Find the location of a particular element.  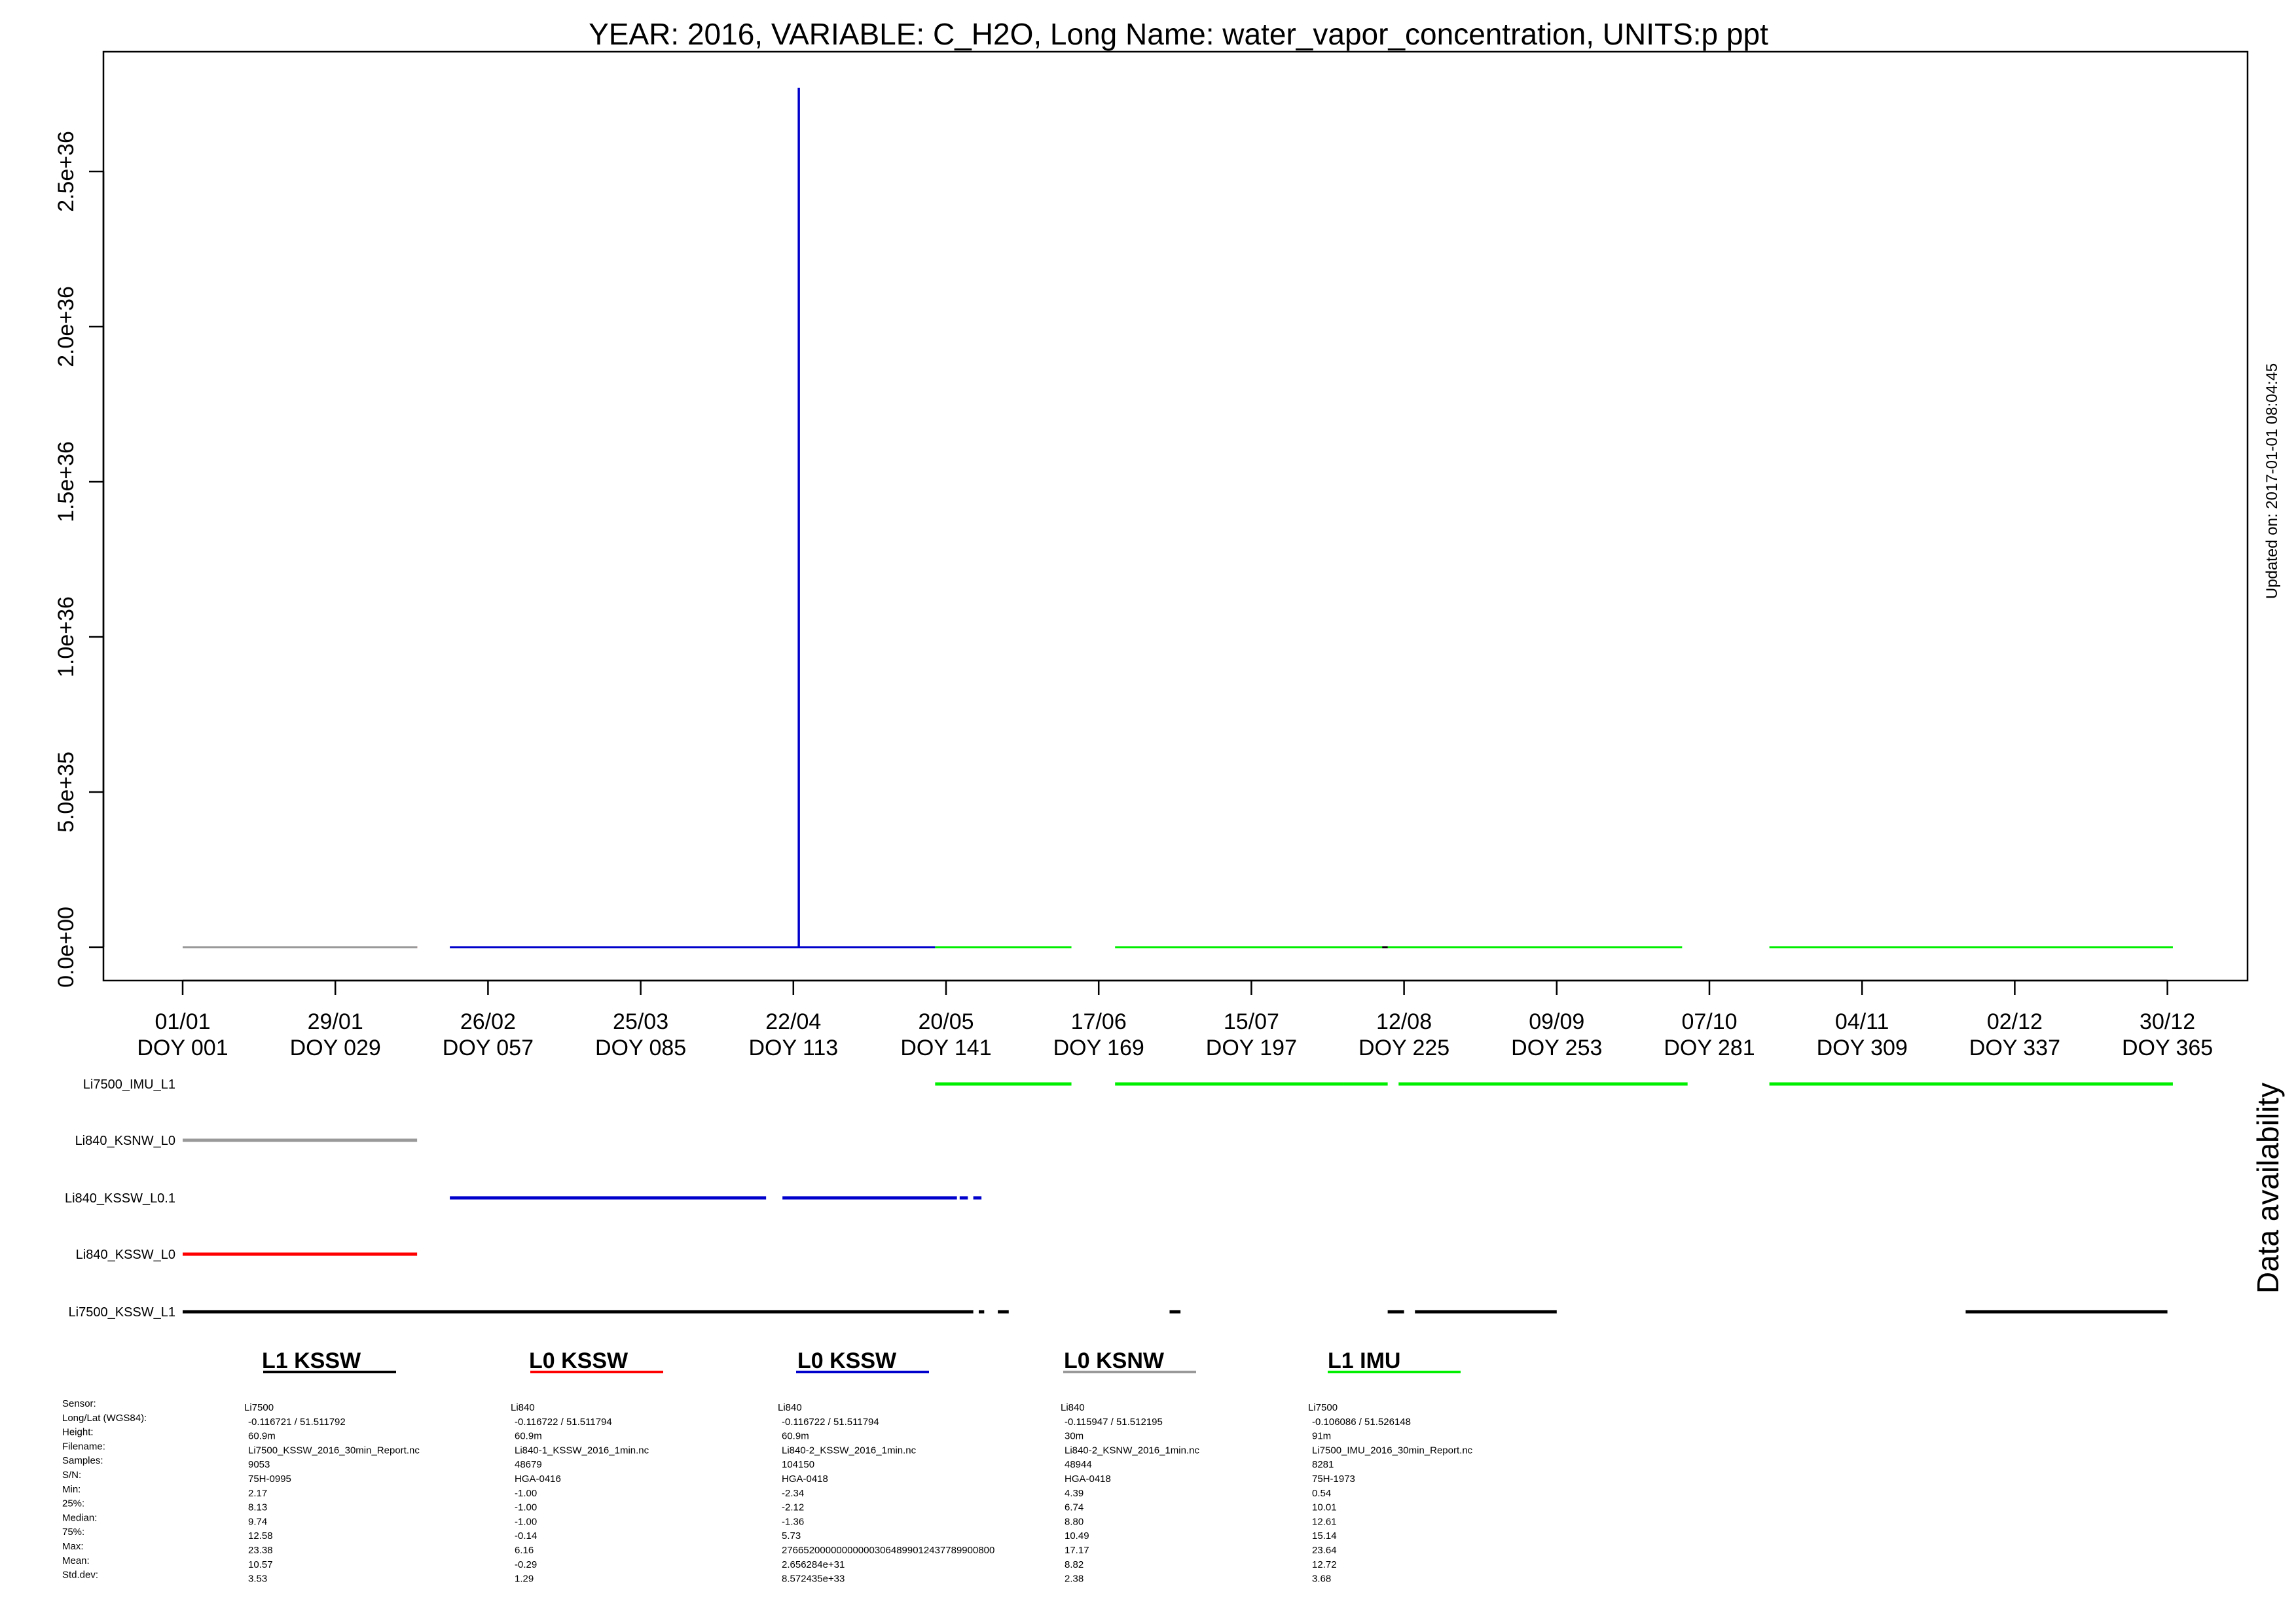

info-column-title: L1 KSSW is located at coordinates (311, 1360).